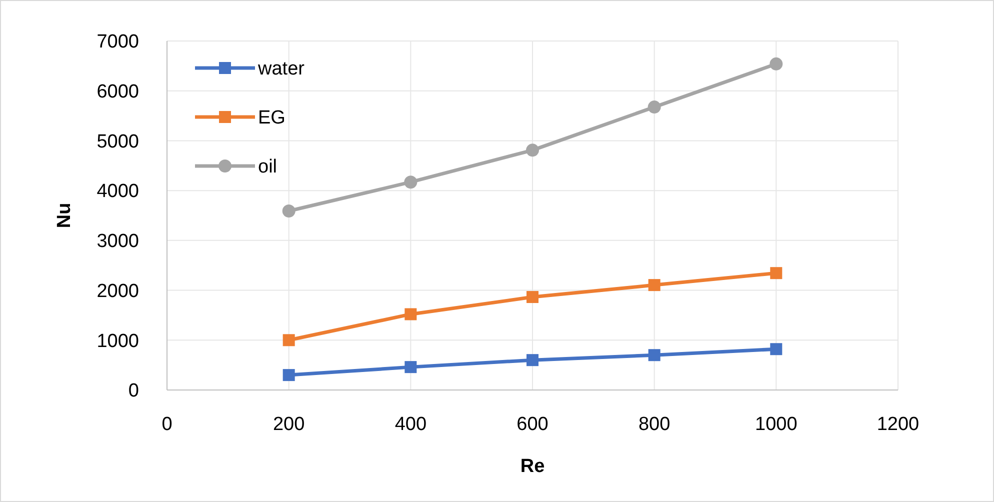 The width and height of the screenshot is (994, 502). Describe the element at coordinates (117, 141) in the screenshot. I see `y-tick-label: 5000` at that location.